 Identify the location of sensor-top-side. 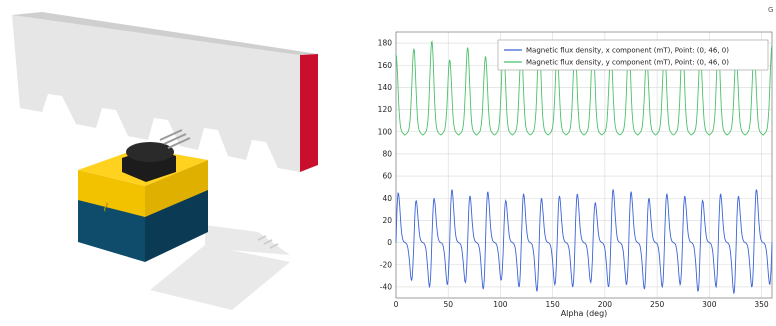
(176, 188).